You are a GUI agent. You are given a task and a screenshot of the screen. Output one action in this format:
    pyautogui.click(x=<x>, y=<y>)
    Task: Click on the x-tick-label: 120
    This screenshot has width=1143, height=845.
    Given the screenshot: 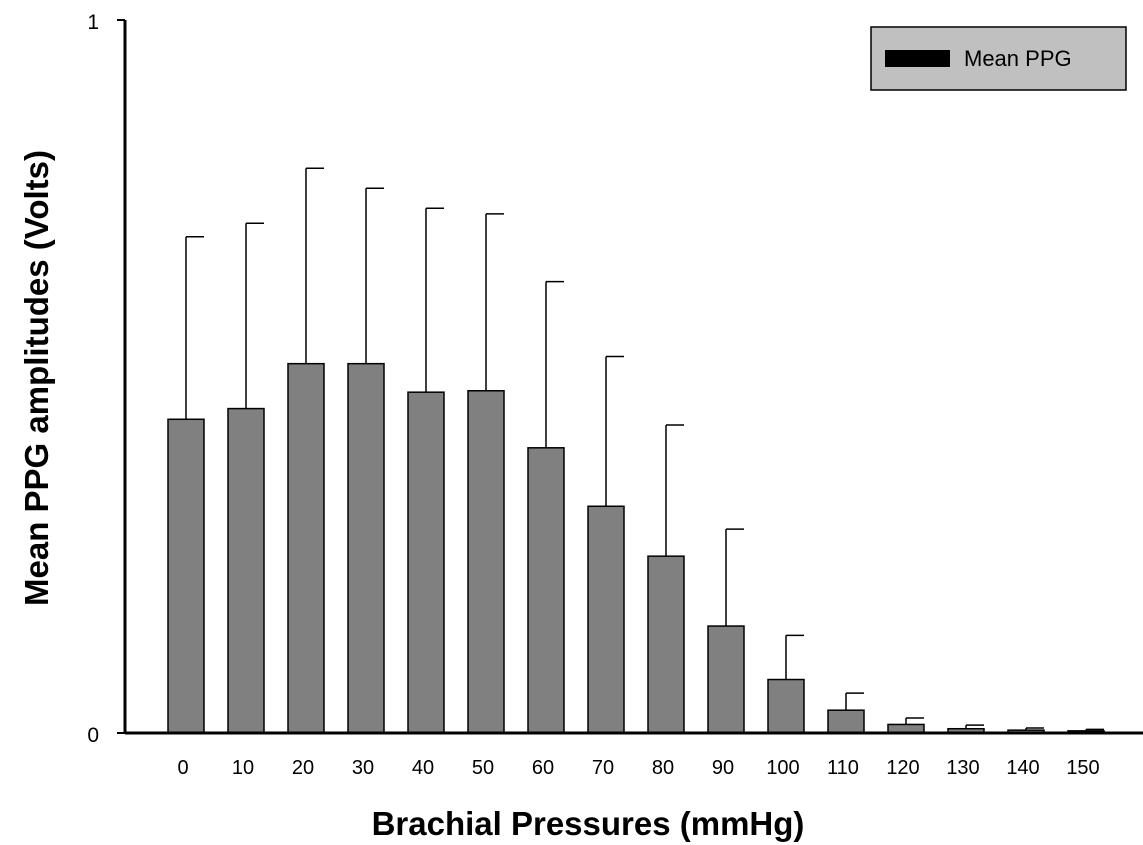 What is the action you would take?
    pyautogui.click(x=902, y=768)
    